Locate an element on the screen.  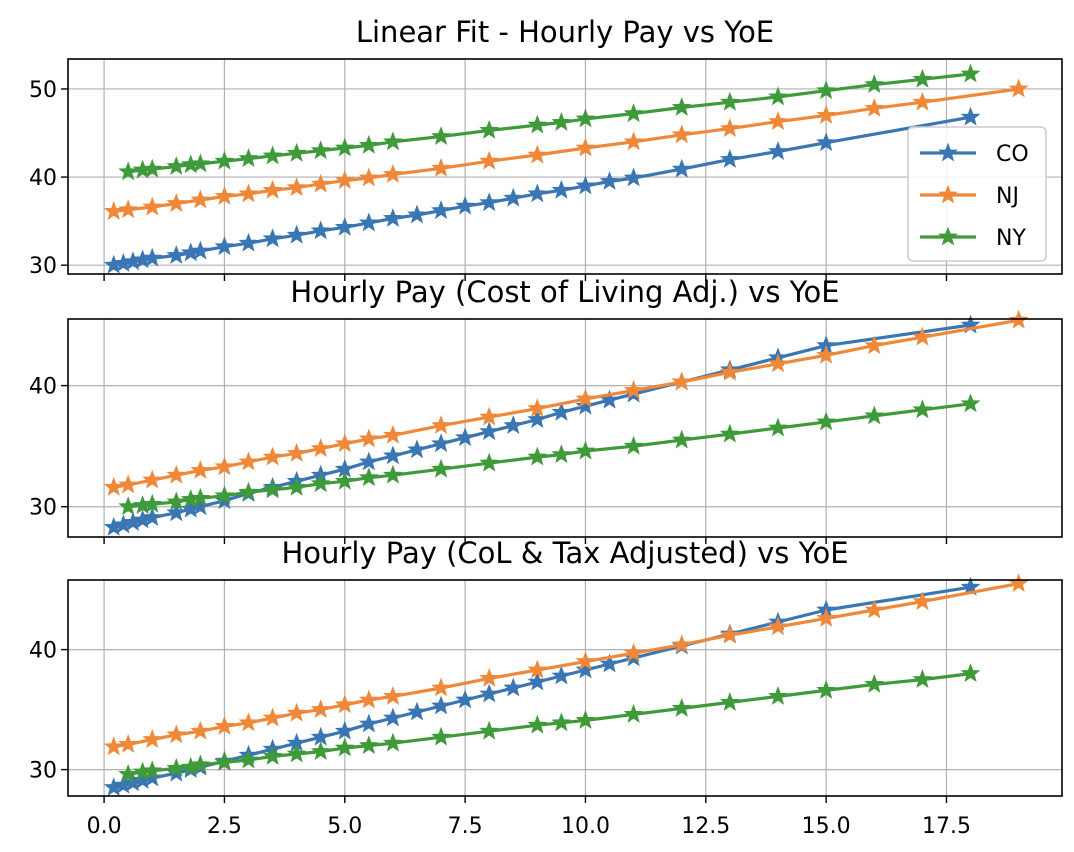
series-nj is located at coordinates (566, 149).